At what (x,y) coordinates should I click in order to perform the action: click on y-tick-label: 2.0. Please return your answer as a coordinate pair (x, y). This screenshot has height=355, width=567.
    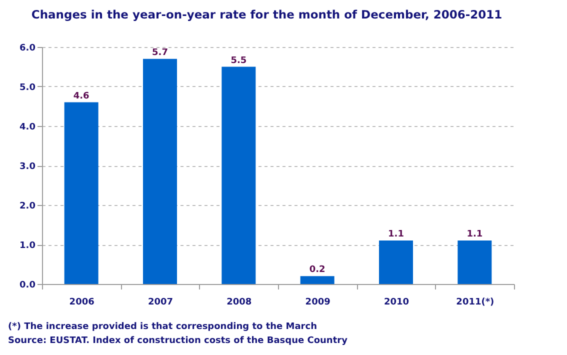
    Looking at the image, I should click on (28, 207).